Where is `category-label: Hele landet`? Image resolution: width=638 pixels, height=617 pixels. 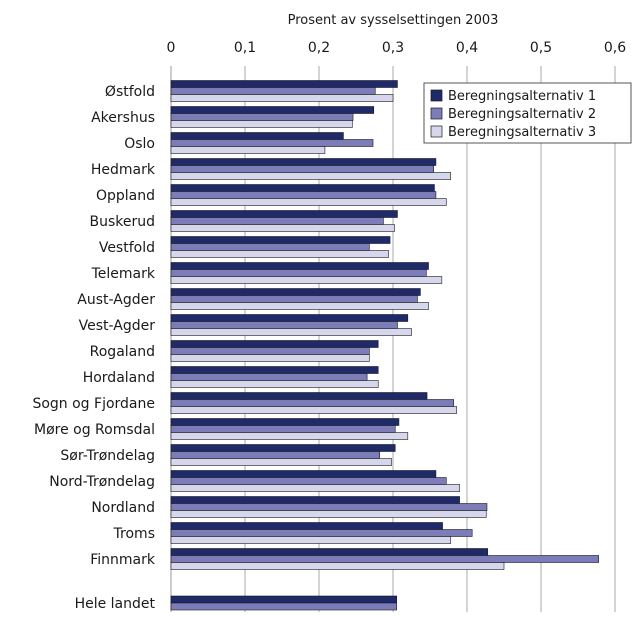
category-label: Hele landet is located at coordinates (115, 604).